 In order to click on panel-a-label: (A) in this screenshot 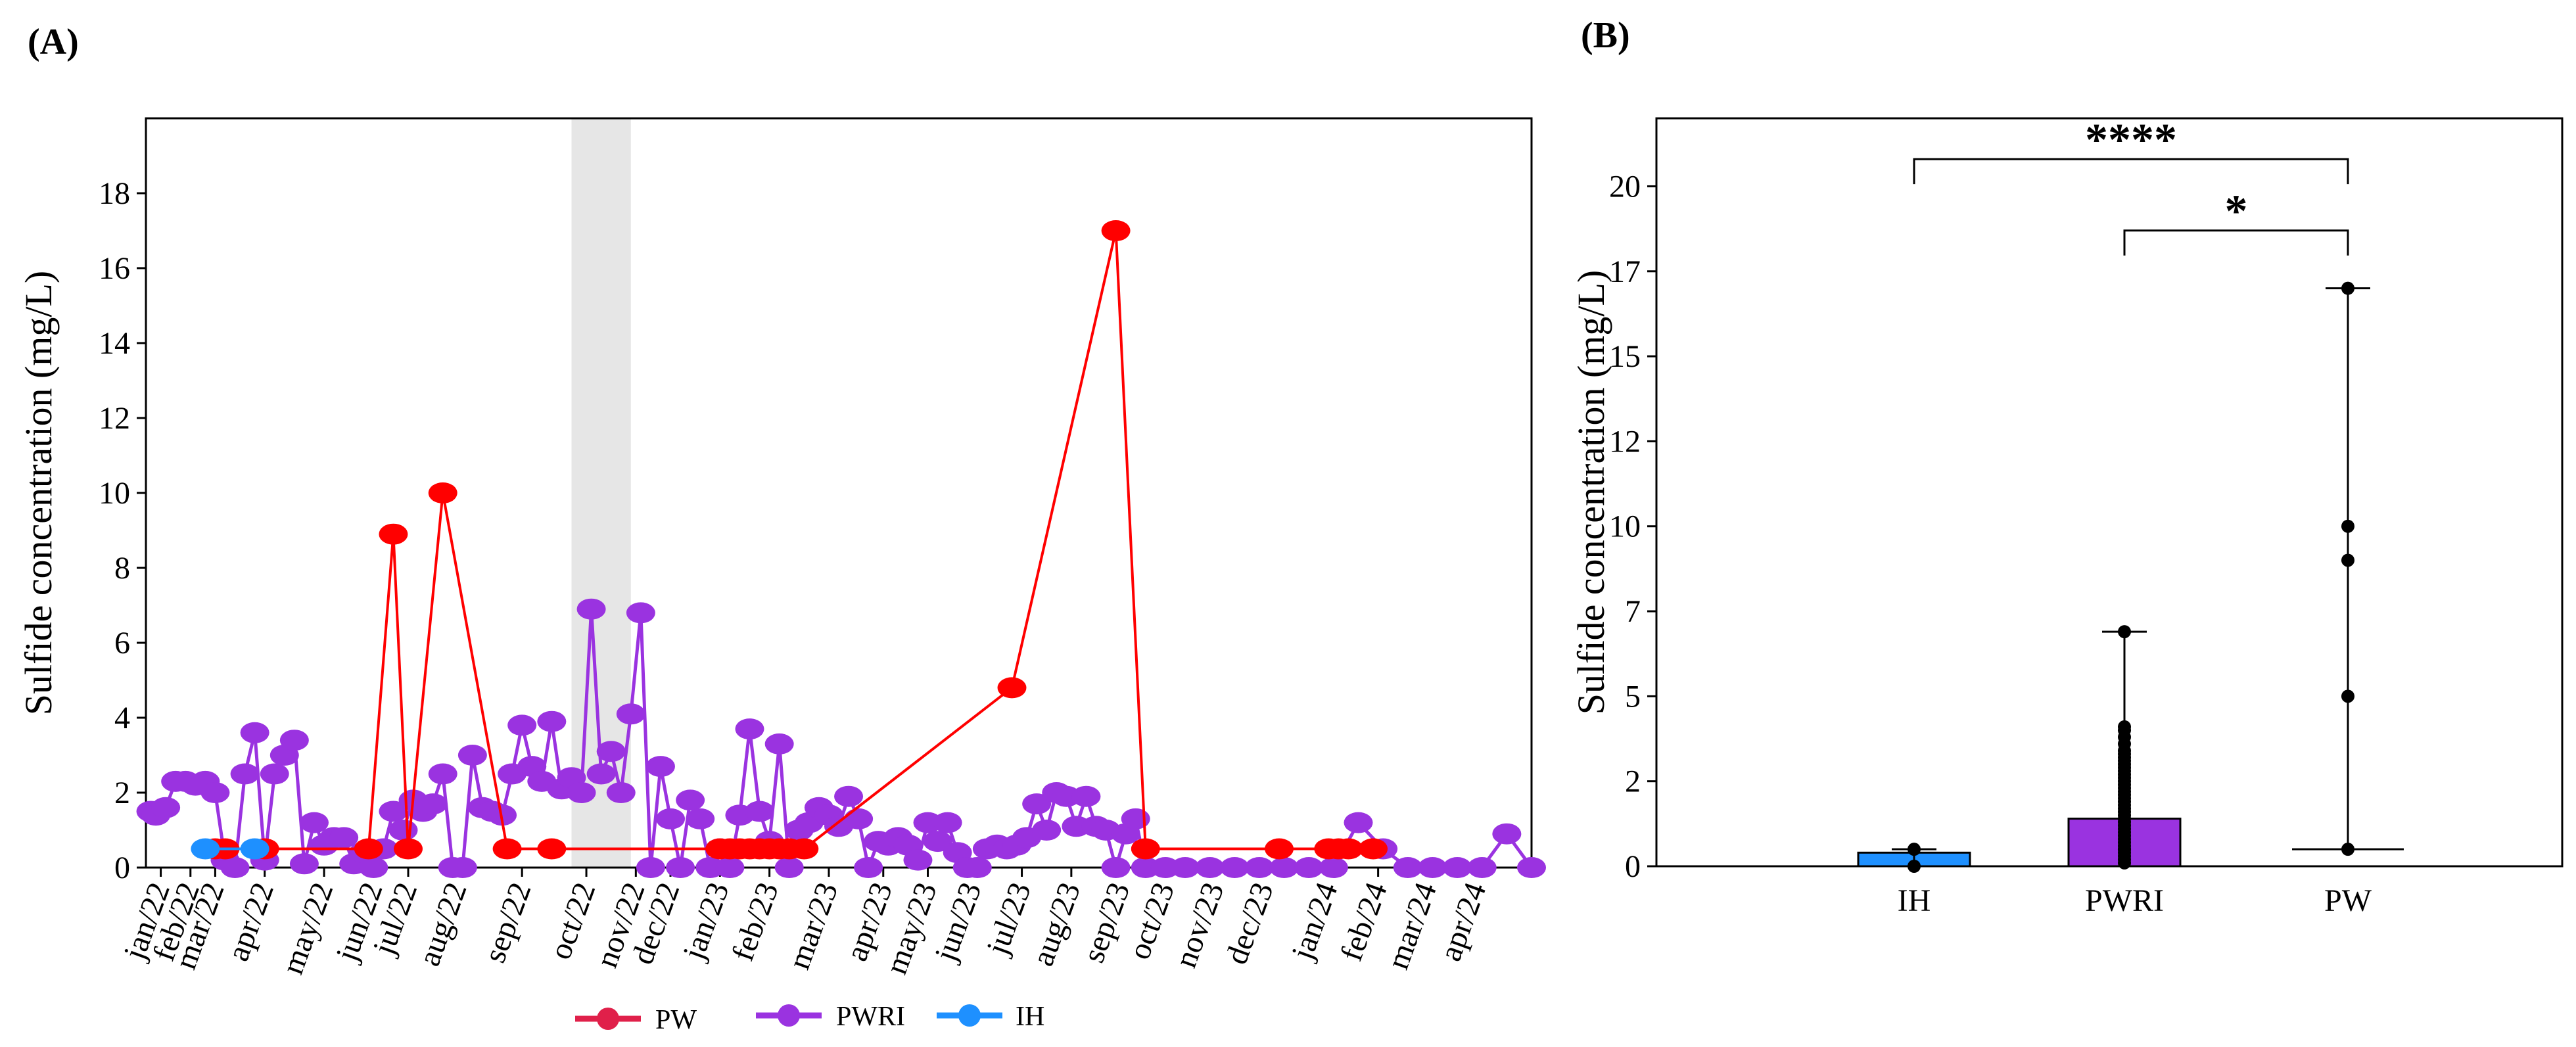, I will do `click(53, 42)`.